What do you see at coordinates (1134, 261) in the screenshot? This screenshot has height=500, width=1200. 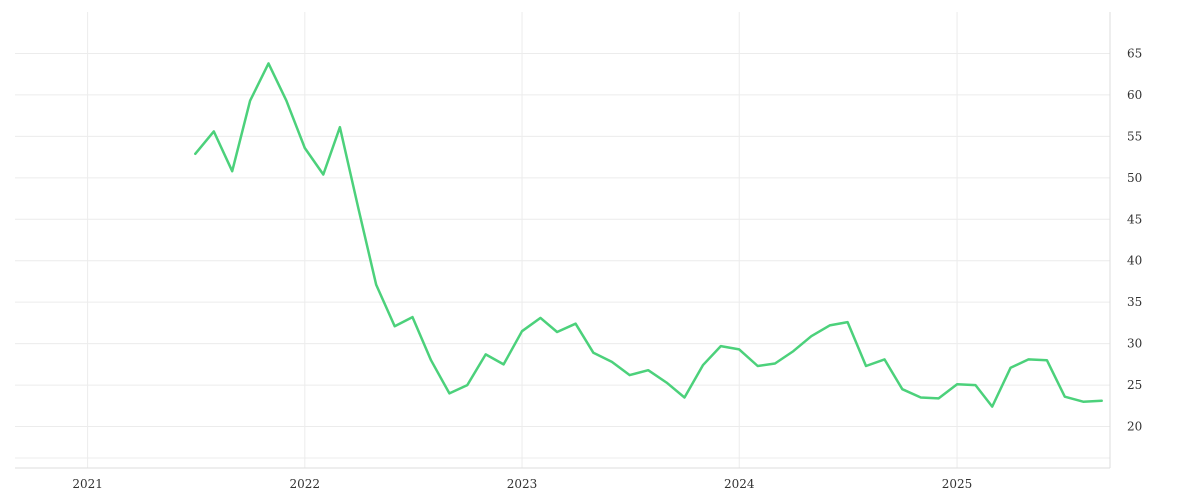 I see `y-tick-label: 40` at bounding box center [1134, 261].